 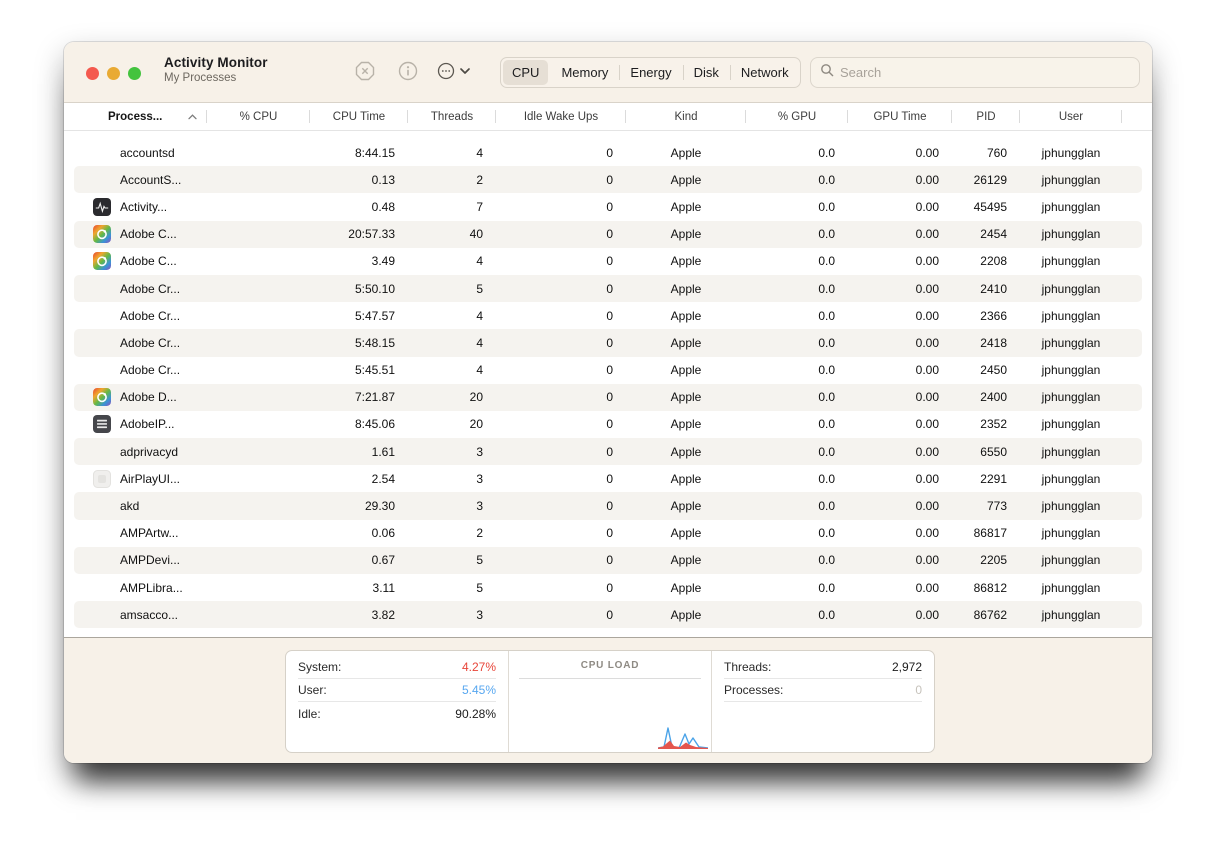 What do you see at coordinates (610, 665) in the screenshot?
I see `cpu-load-title: CPU LOAD` at bounding box center [610, 665].